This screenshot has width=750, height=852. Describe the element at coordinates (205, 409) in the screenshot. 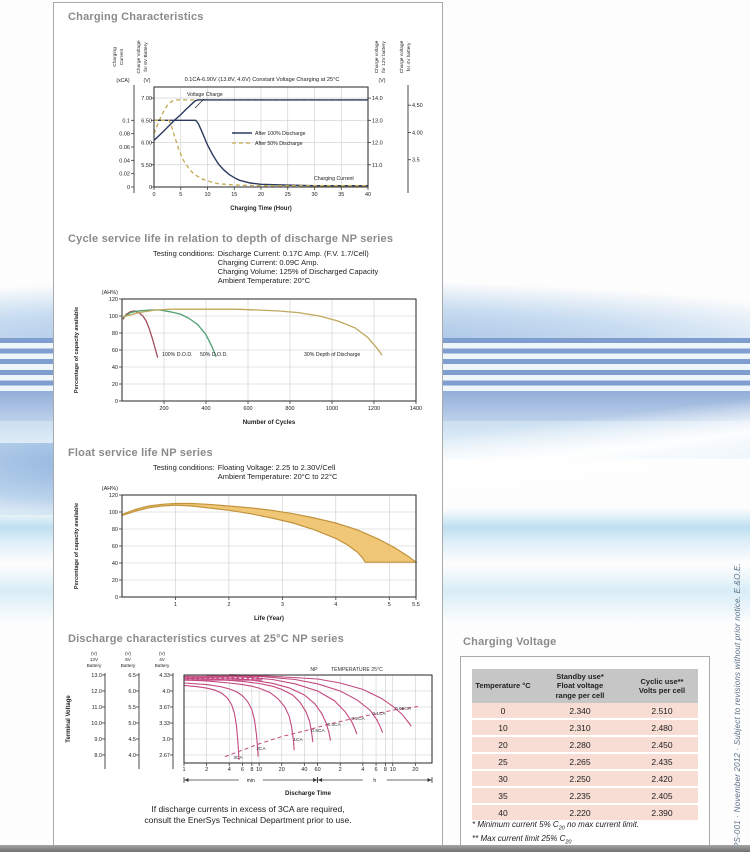

I see `svg-text: 400` at that location.